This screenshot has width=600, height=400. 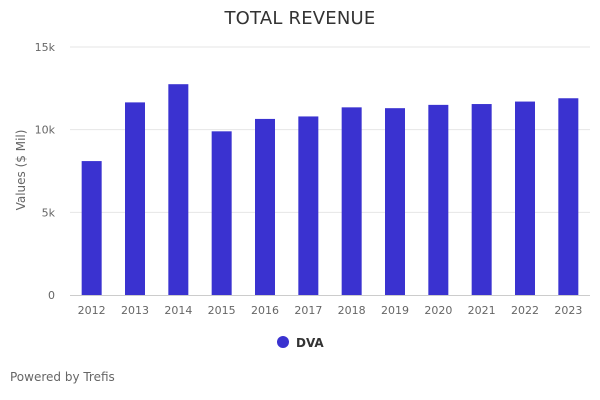 I want to click on bar-2022, so click(x=525, y=198).